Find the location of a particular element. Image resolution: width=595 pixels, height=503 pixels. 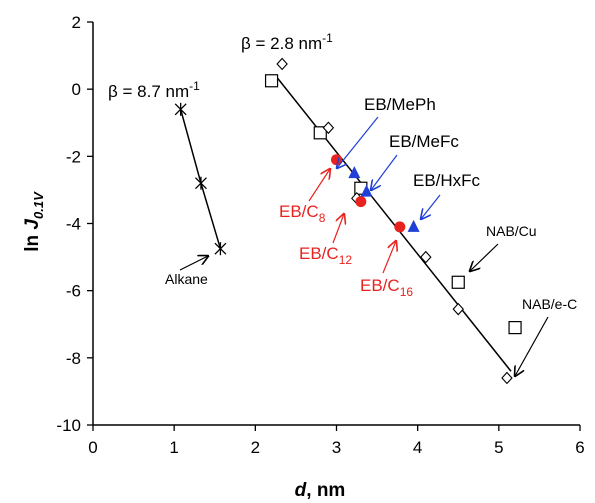

y-axis-title: ln J0.1V is located at coordinates (34, 221).